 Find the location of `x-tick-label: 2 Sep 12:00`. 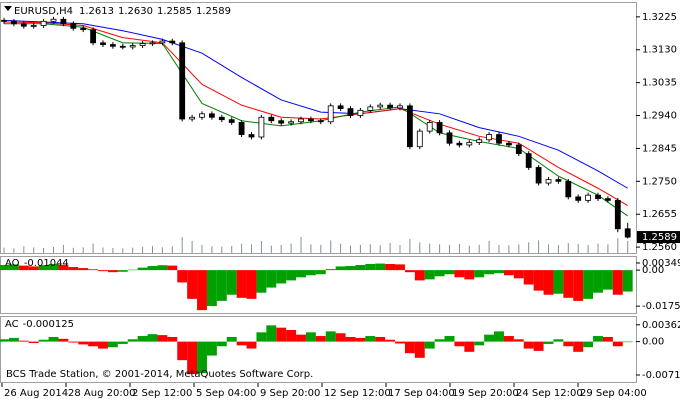

x-tick-label: 2 Sep 12:00 is located at coordinates (162, 393).